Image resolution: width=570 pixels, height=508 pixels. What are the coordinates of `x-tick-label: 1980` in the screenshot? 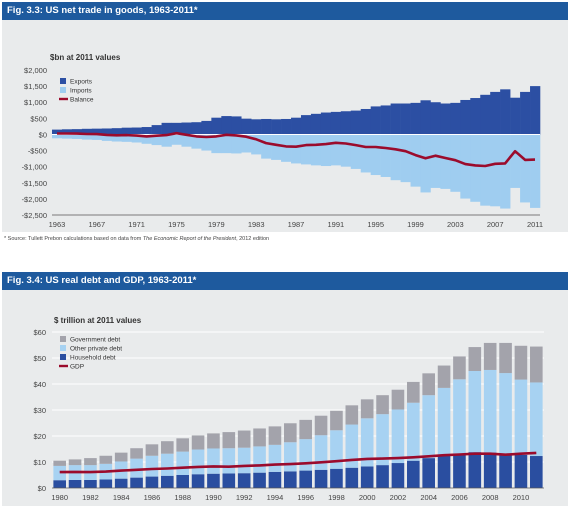 It's located at (59, 497).